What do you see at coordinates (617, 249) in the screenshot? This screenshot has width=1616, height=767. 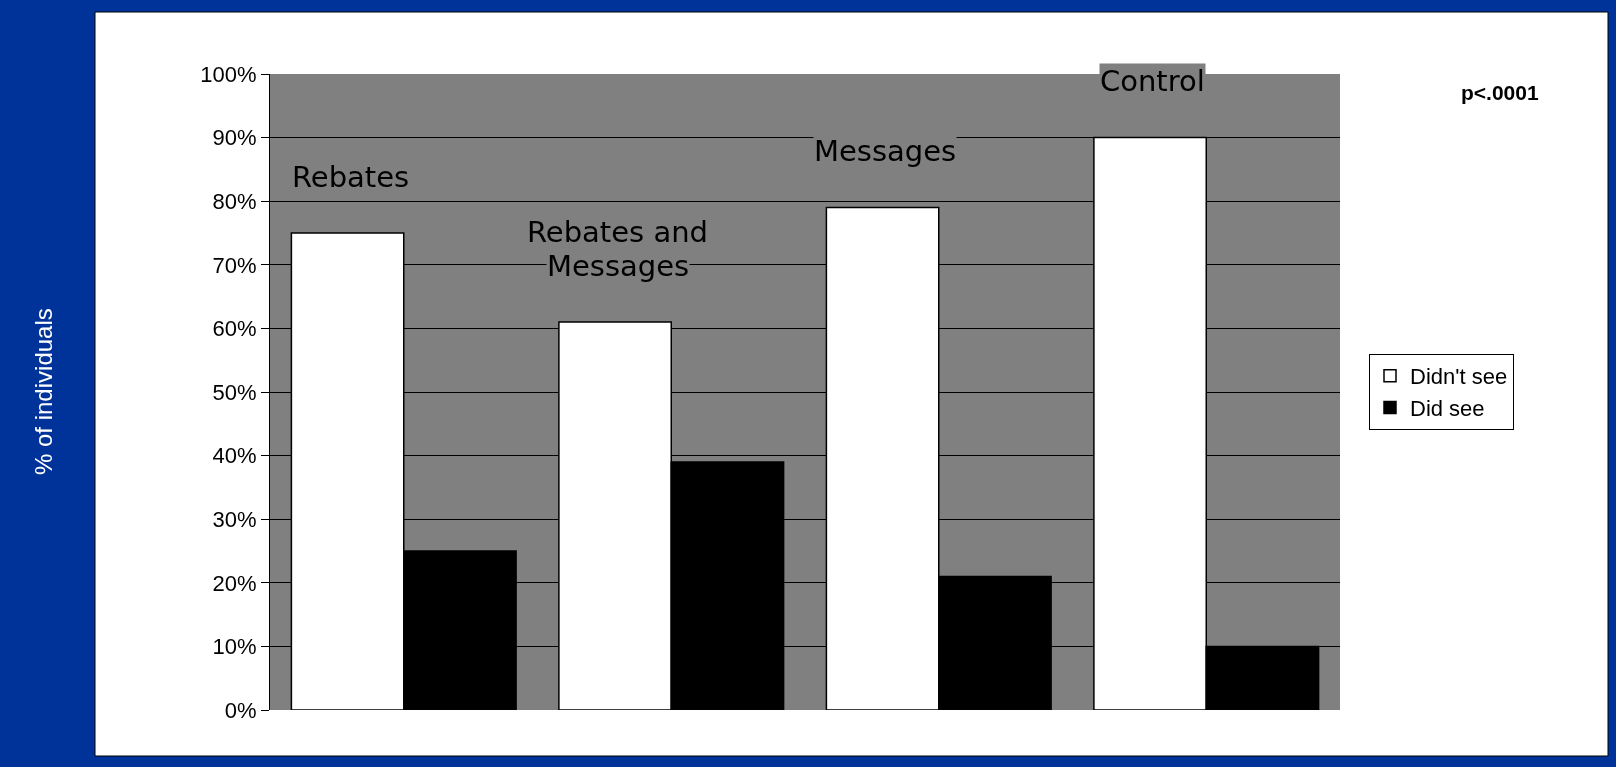 I see `x-tick-label: Rebates and Messages` at bounding box center [617, 249].